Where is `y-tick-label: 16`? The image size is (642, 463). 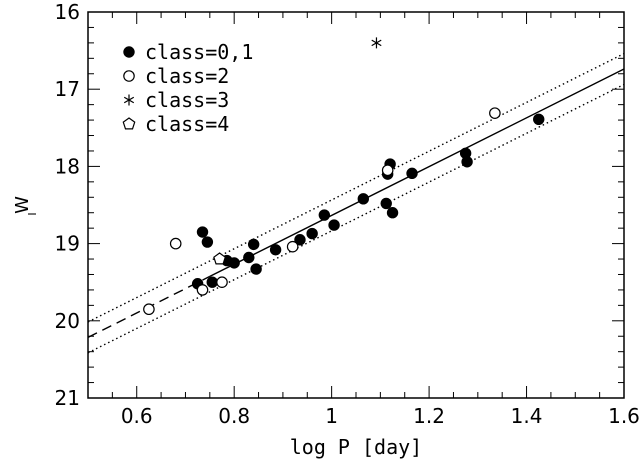 y-tick-label: 16 is located at coordinates (67, 12).